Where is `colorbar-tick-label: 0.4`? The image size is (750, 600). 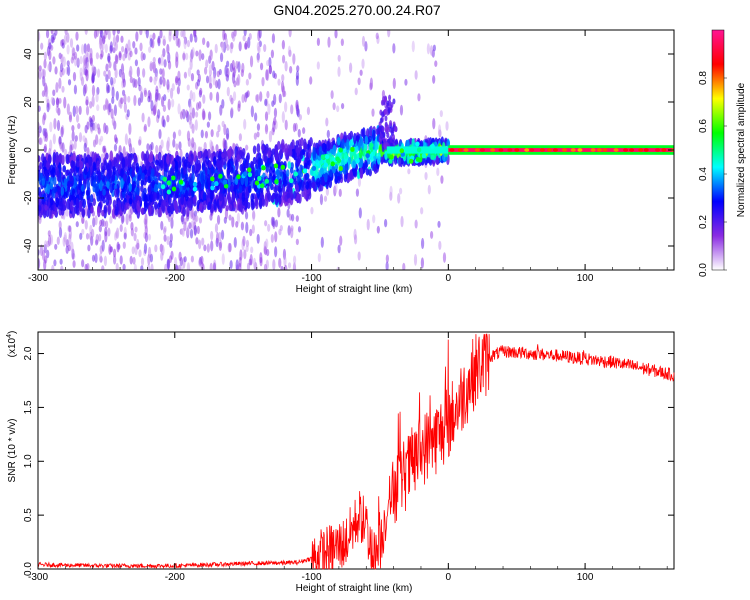
colorbar-tick-label: 0.4 is located at coordinates (703, 174).